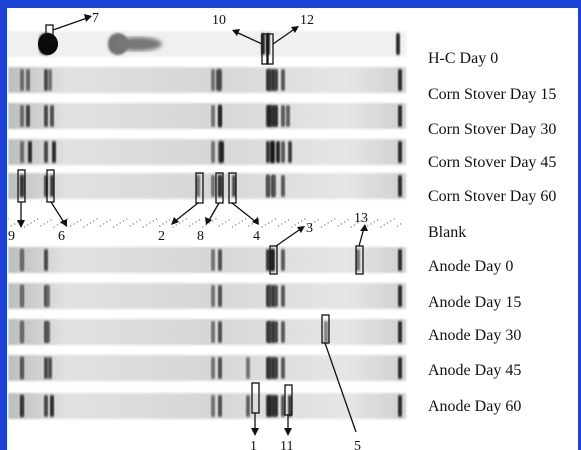 This screenshot has width=581, height=450. I want to click on lane-label-anode-day-15: Anode Day 15, so click(475, 302).